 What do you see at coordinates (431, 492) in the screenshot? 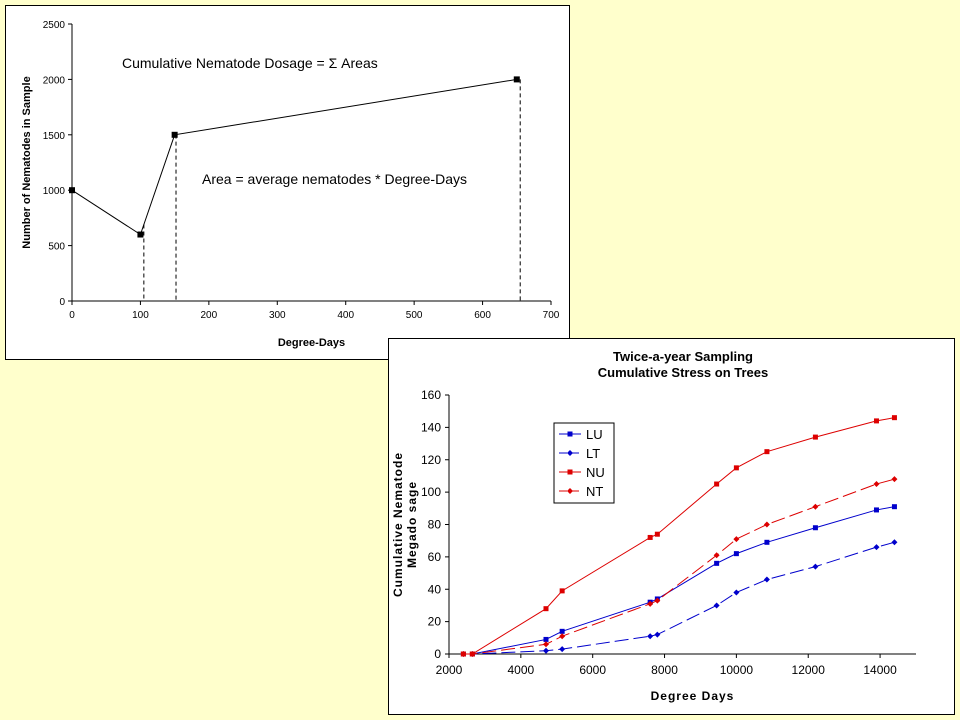
I see `y-tick-label: 100` at bounding box center [431, 492].